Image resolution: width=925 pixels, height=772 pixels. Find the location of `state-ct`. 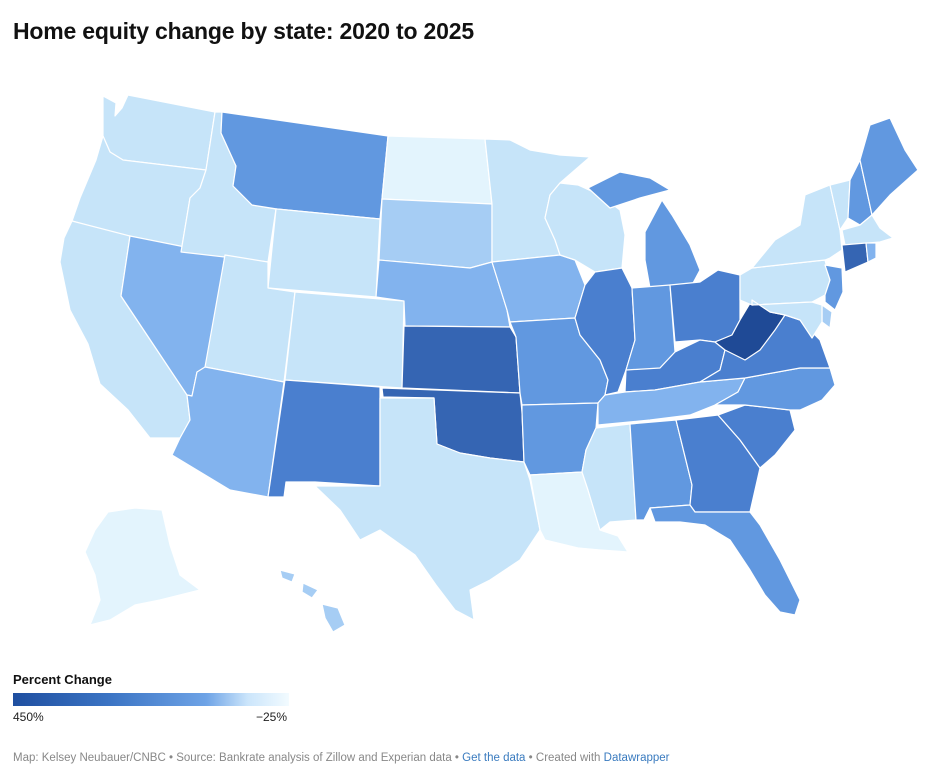

state-ct is located at coordinates (855, 257).